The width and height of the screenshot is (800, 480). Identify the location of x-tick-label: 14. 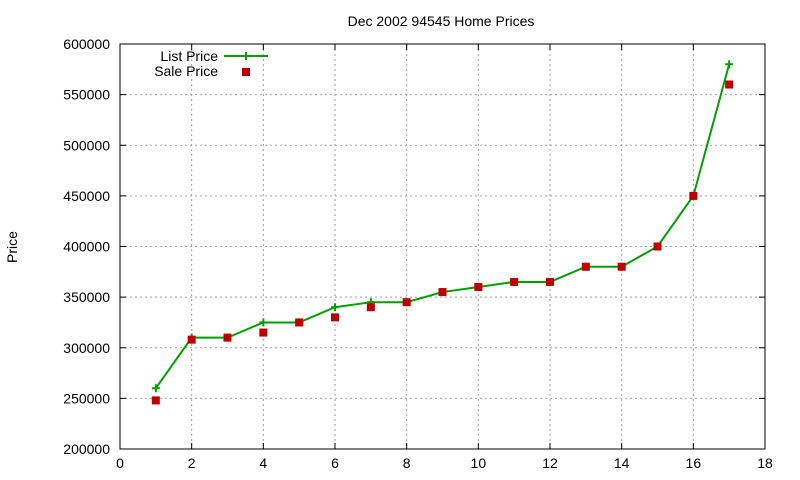
(622, 463).